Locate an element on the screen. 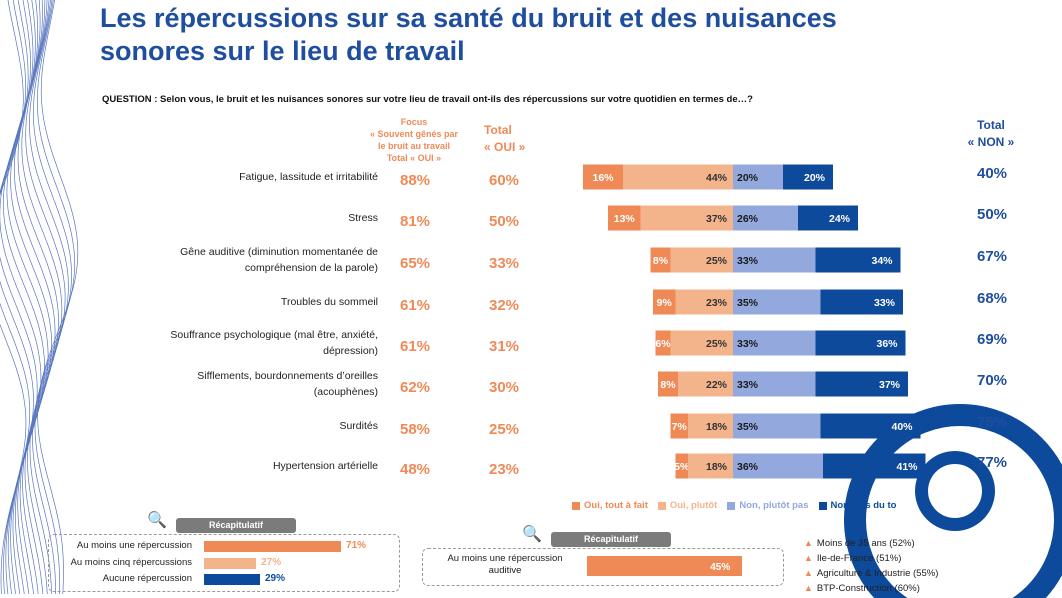 This screenshot has height=598, width=1062. note-text: BTP-Construction (60%) is located at coordinates (868, 588).